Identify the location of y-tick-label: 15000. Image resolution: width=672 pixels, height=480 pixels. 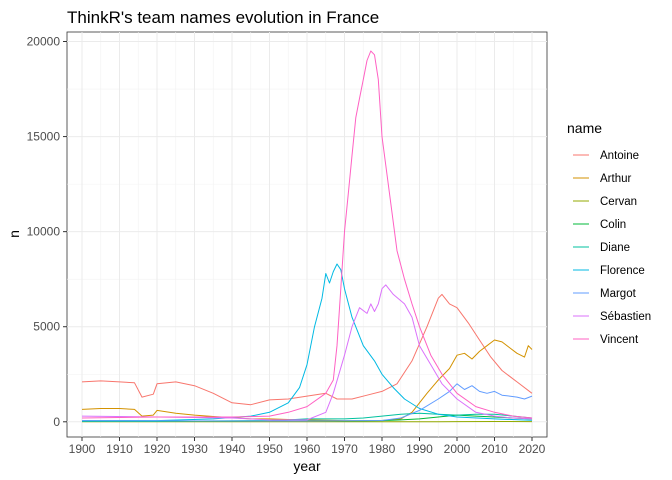
(44, 137).